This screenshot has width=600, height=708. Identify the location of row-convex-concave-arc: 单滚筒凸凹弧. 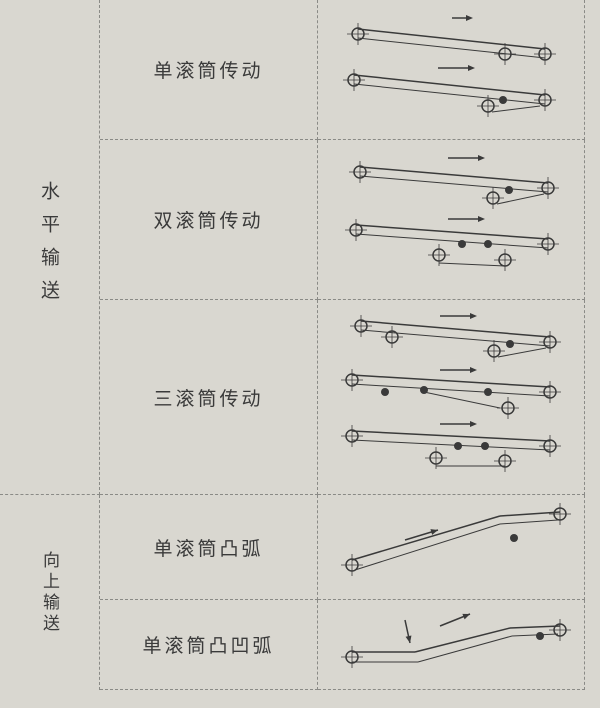
(209, 645).